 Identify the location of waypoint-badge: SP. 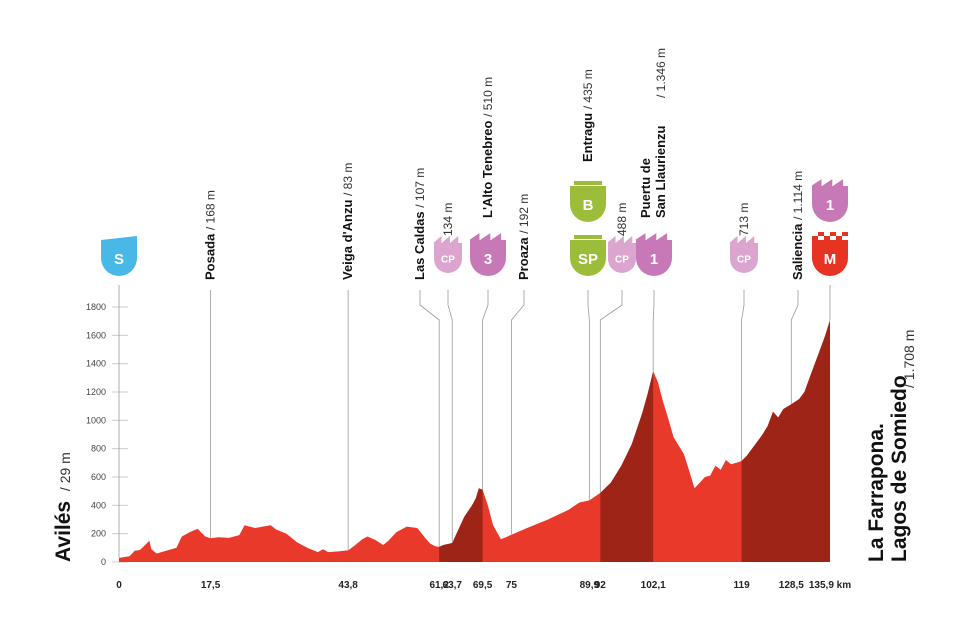
(588, 255).